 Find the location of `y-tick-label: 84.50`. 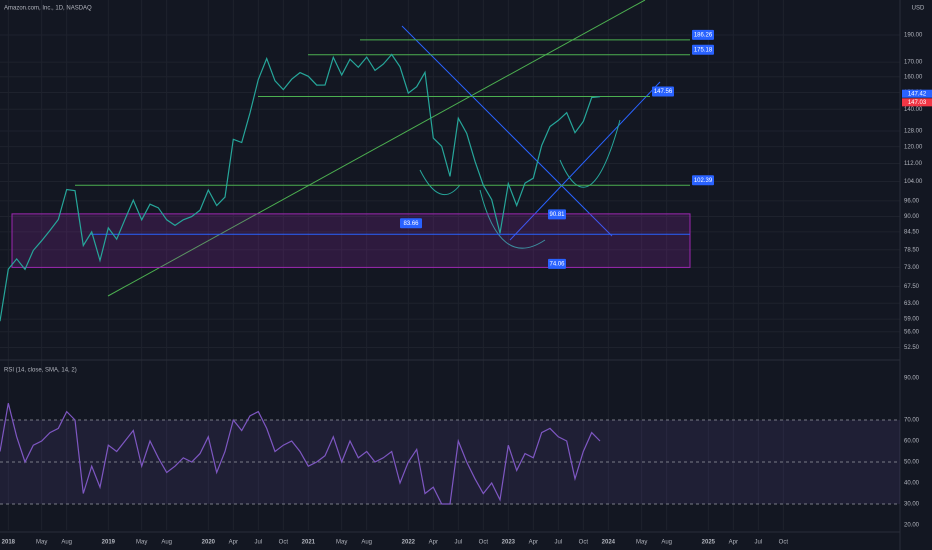

y-tick-label: 84.50 is located at coordinates (912, 232).